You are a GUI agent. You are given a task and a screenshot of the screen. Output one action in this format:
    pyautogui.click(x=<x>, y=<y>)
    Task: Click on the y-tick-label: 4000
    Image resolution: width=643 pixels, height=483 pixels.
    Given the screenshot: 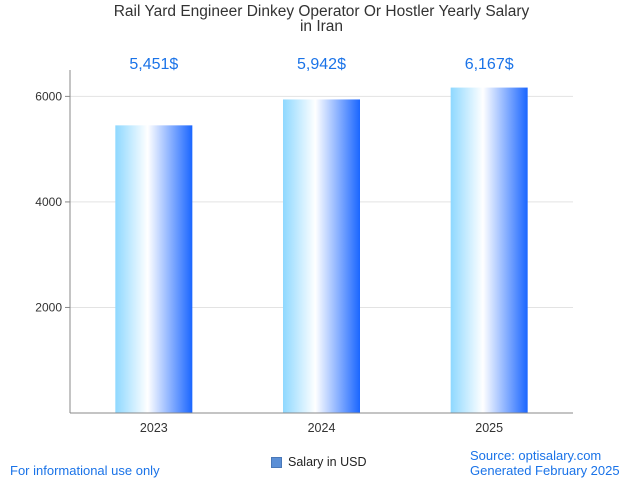 What is the action you would take?
    pyautogui.click(x=48, y=202)
    